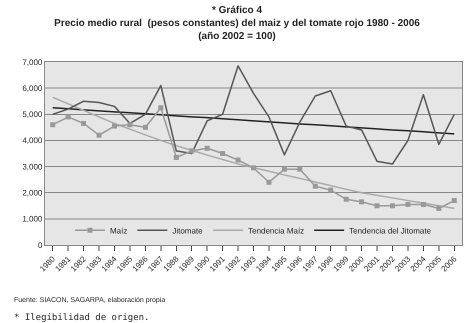 Image resolution: width=474 pixels, height=323 pixels. What do you see at coordinates (40, 245) in the screenshot?
I see `y-tick-label: 0` at bounding box center [40, 245].